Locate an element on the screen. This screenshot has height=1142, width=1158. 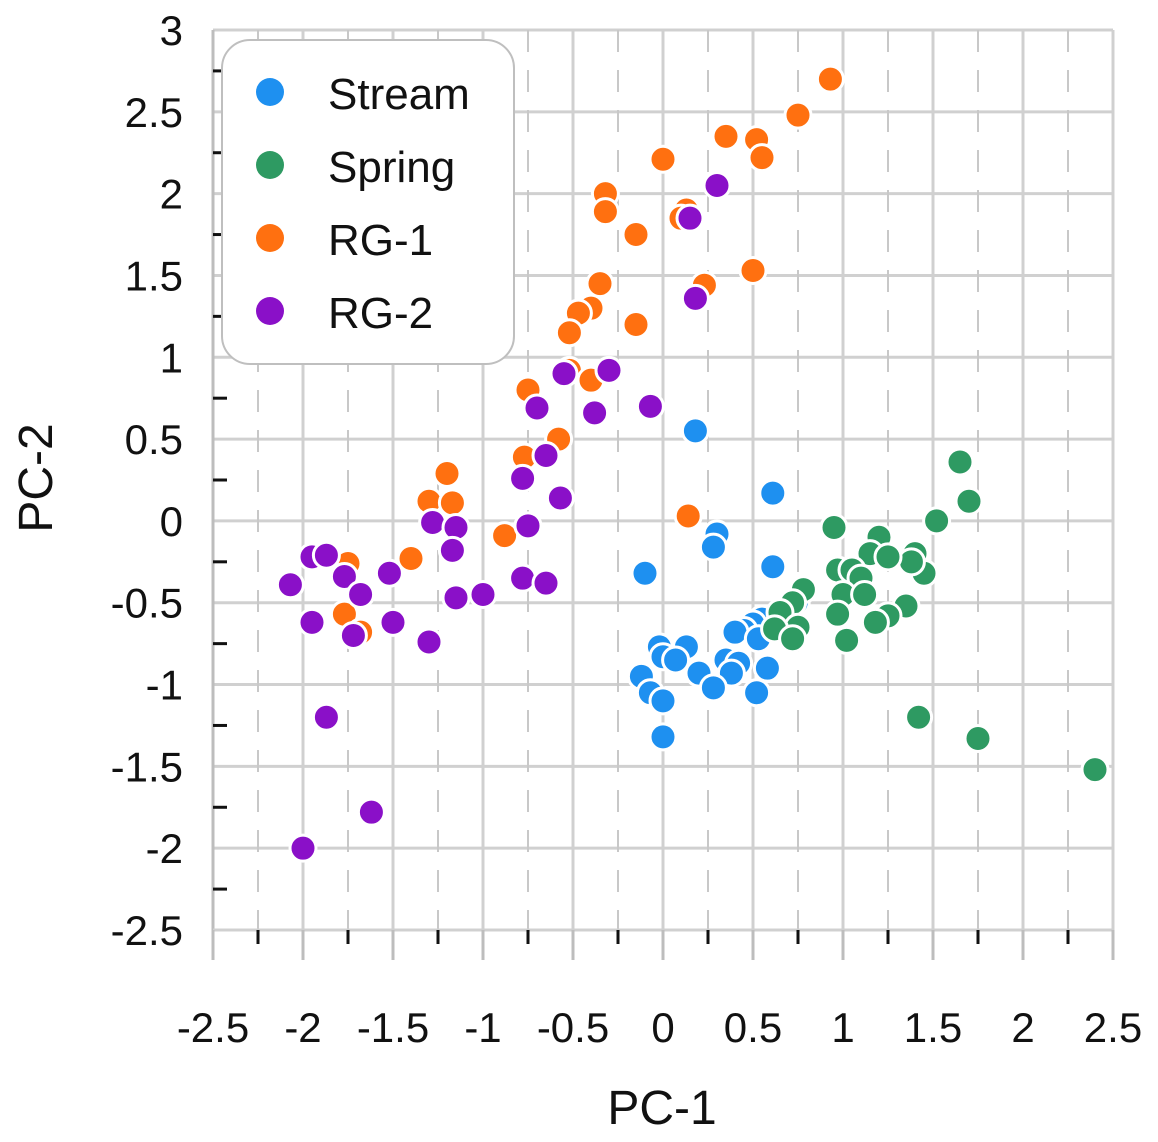
legend-box is located at coordinates (368, 202).